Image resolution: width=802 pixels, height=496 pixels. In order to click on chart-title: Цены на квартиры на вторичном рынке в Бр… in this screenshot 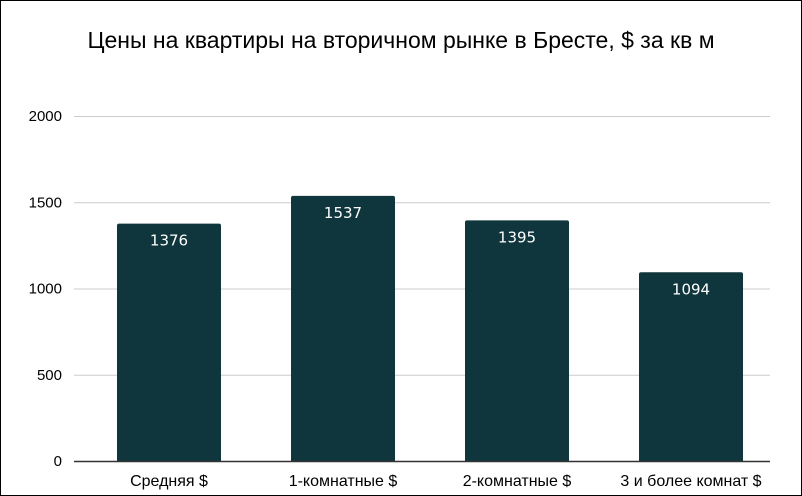, I will do `click(401, 40)`.